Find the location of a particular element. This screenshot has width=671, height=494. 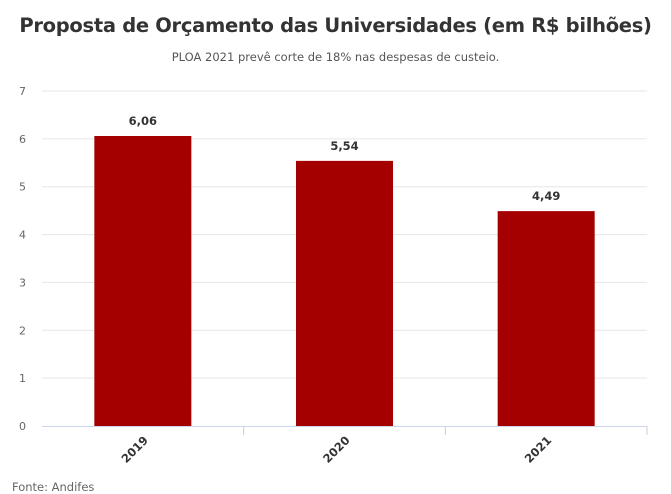

y-tick-label: 0 is located at coordinates (22, 426).